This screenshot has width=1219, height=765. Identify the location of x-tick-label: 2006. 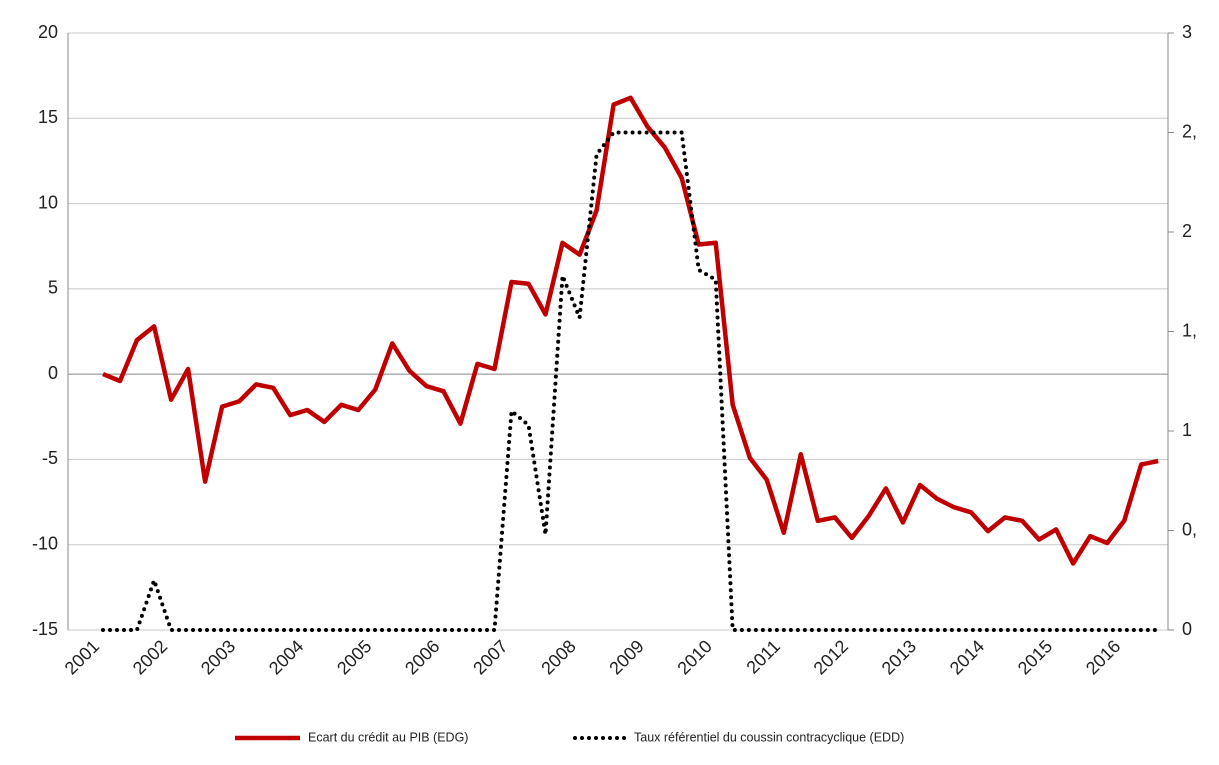
(422, 657).